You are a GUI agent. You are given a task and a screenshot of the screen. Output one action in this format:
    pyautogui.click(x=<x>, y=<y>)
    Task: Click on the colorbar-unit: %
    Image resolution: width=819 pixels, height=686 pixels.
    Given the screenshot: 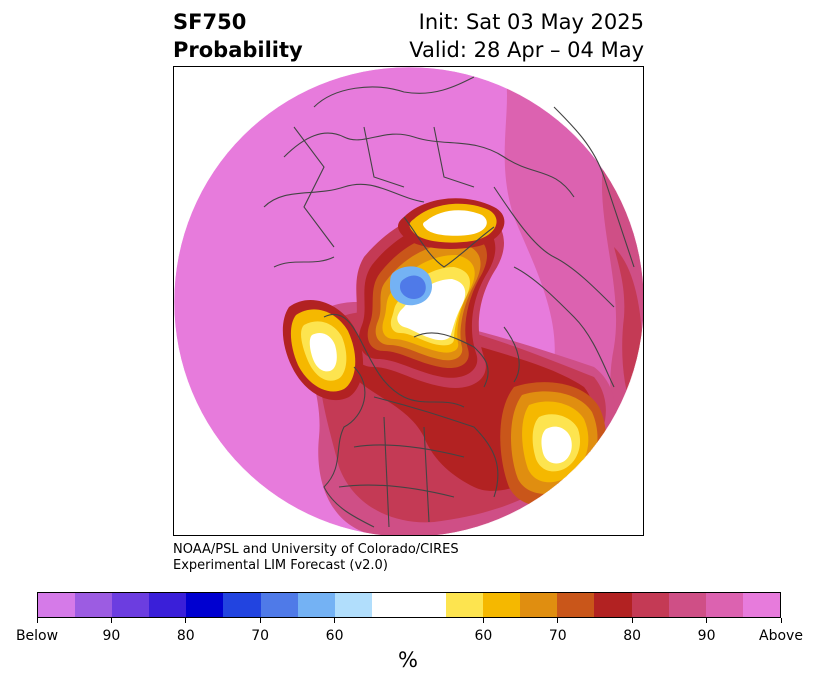 What is the action you would take?
    pyautogui.click(x=408, y=660)
    